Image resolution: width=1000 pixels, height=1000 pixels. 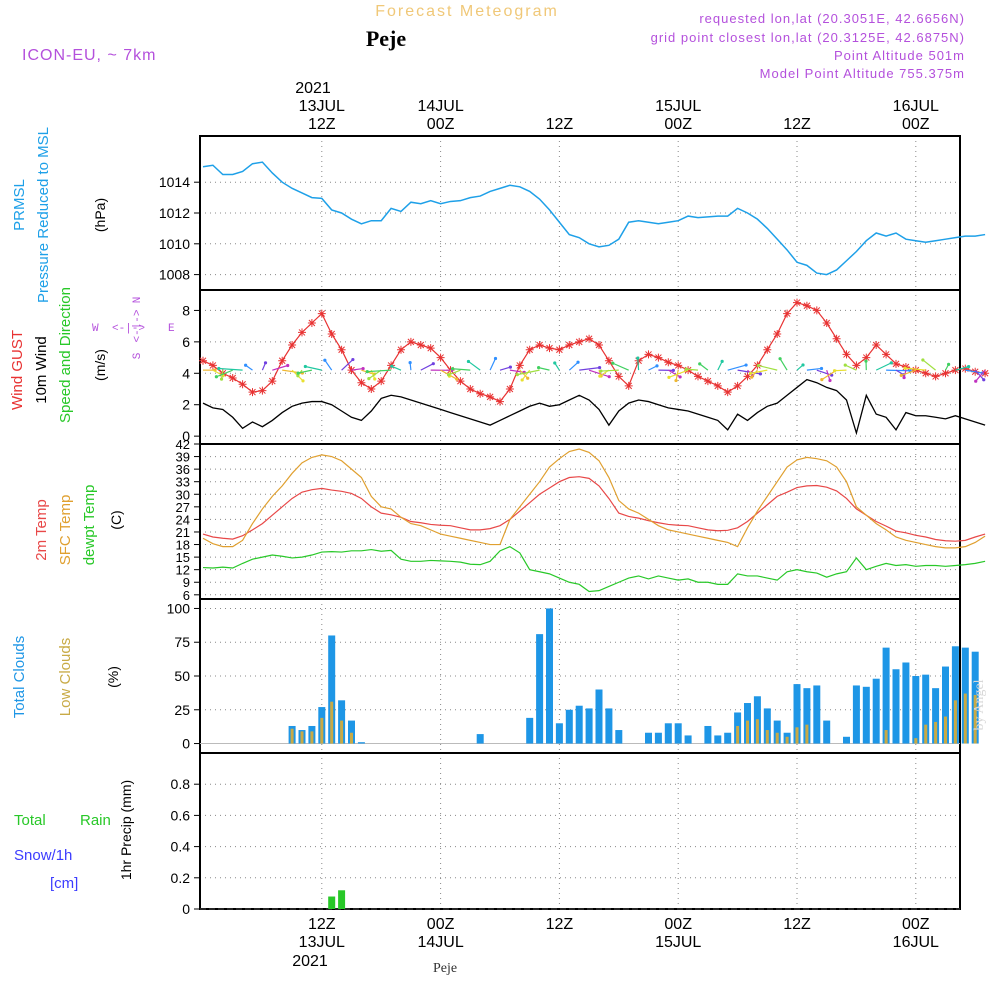 I want to click on ytick-label: 8, so click(x=186, y=310).